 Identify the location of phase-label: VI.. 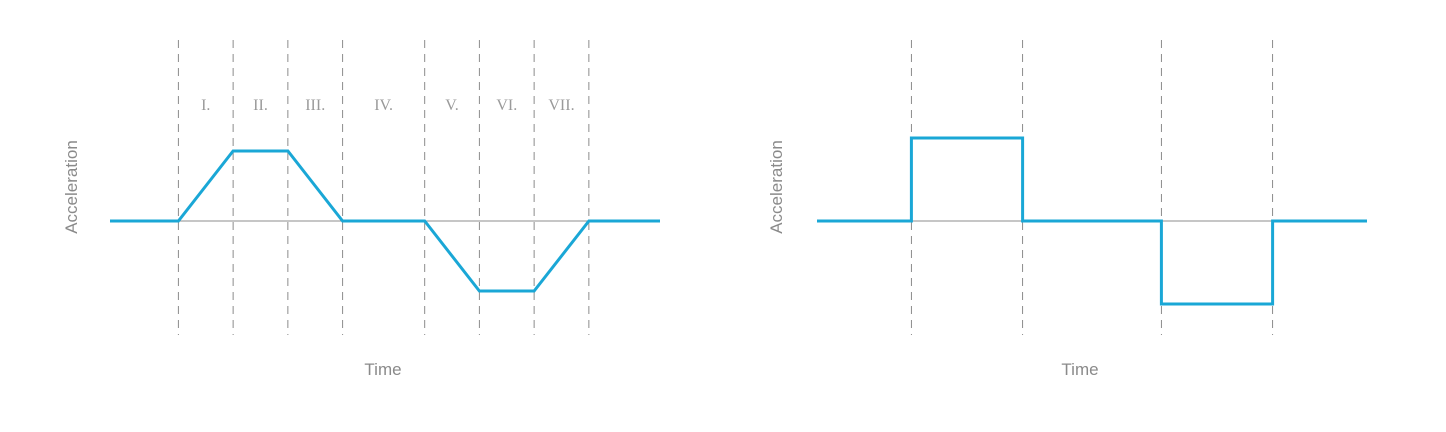
(506, 105).